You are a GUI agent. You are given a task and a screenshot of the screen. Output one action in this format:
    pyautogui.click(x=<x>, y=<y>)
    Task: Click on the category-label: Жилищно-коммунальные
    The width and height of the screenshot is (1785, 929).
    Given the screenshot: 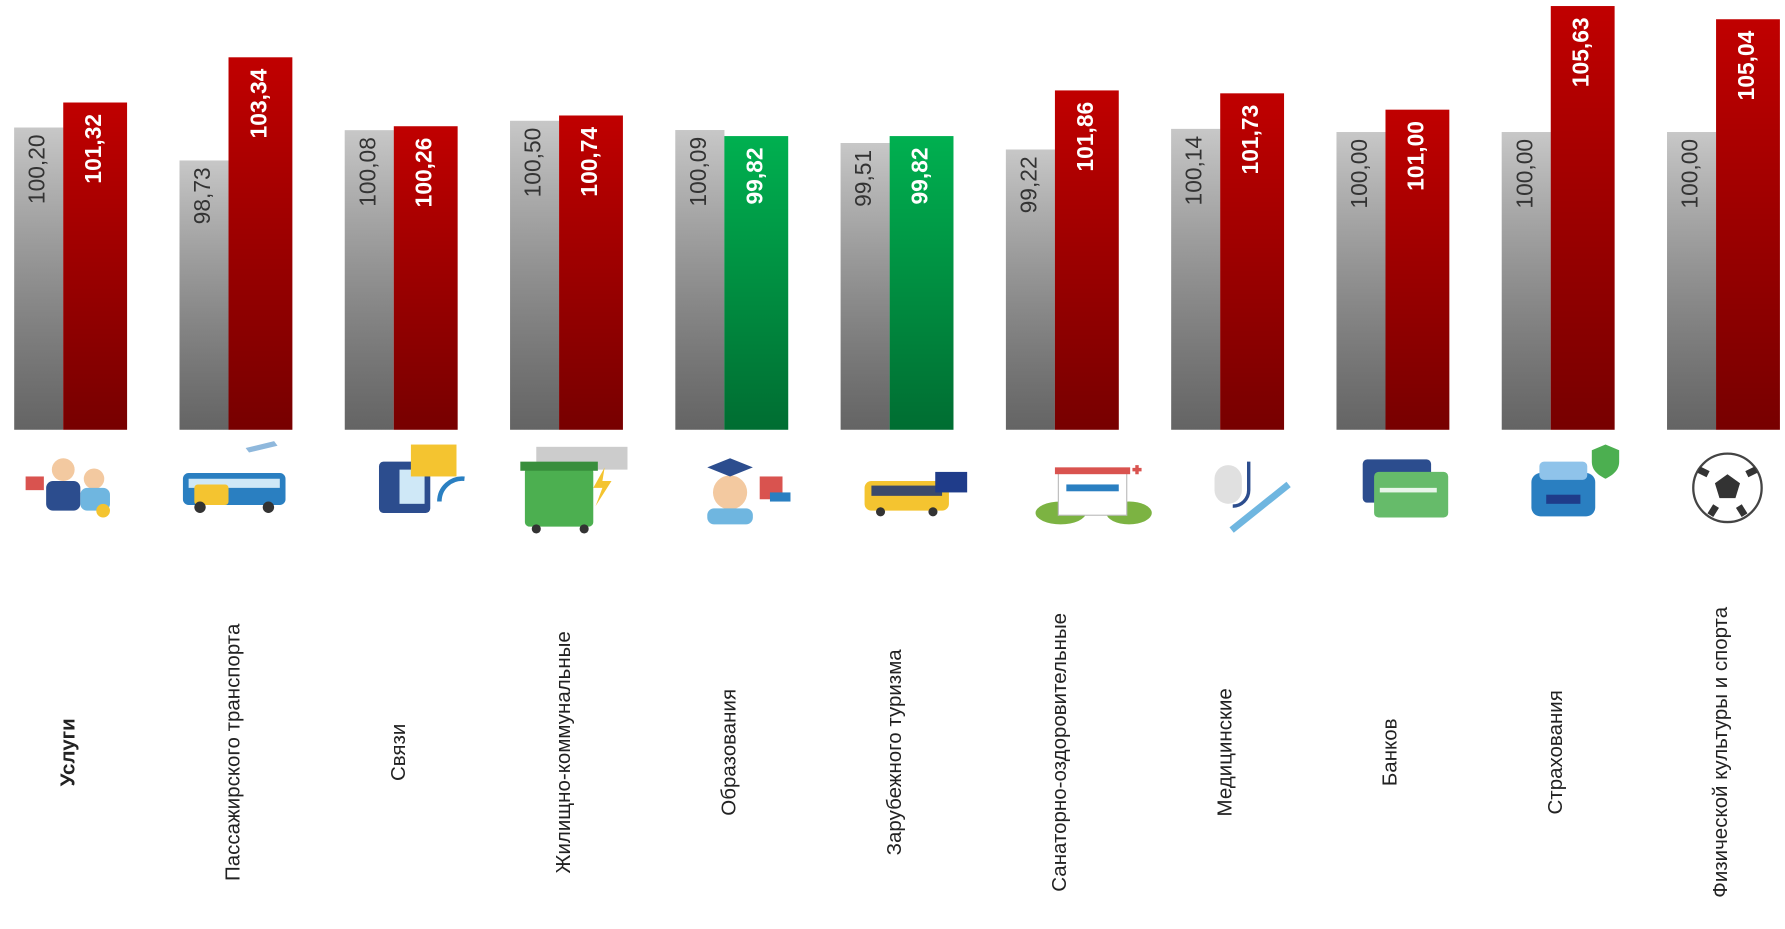 What is the action you would take?
    pyautogui.click(x=563, y=752)
    